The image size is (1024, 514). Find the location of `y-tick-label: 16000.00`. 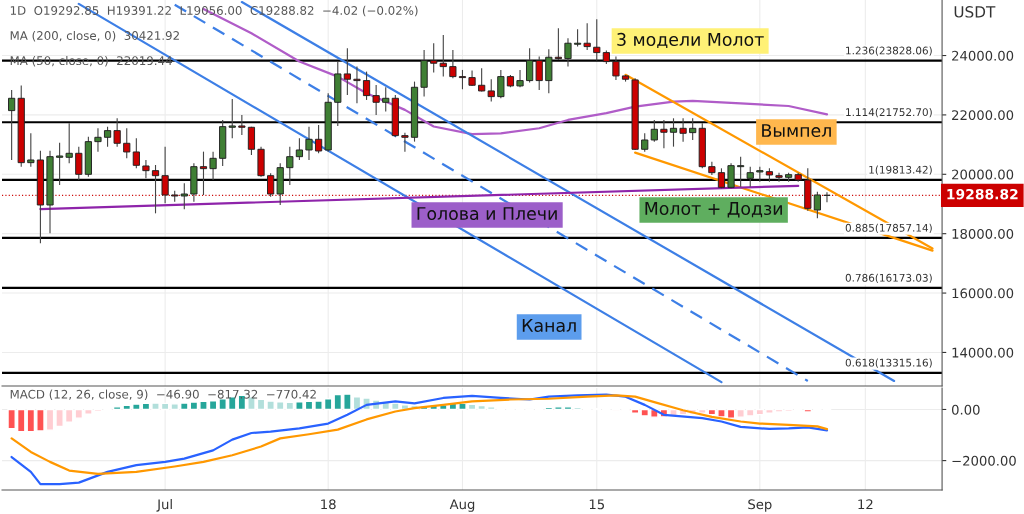

y-tick-label: 16000.00 is located at coordinates (983, 293).